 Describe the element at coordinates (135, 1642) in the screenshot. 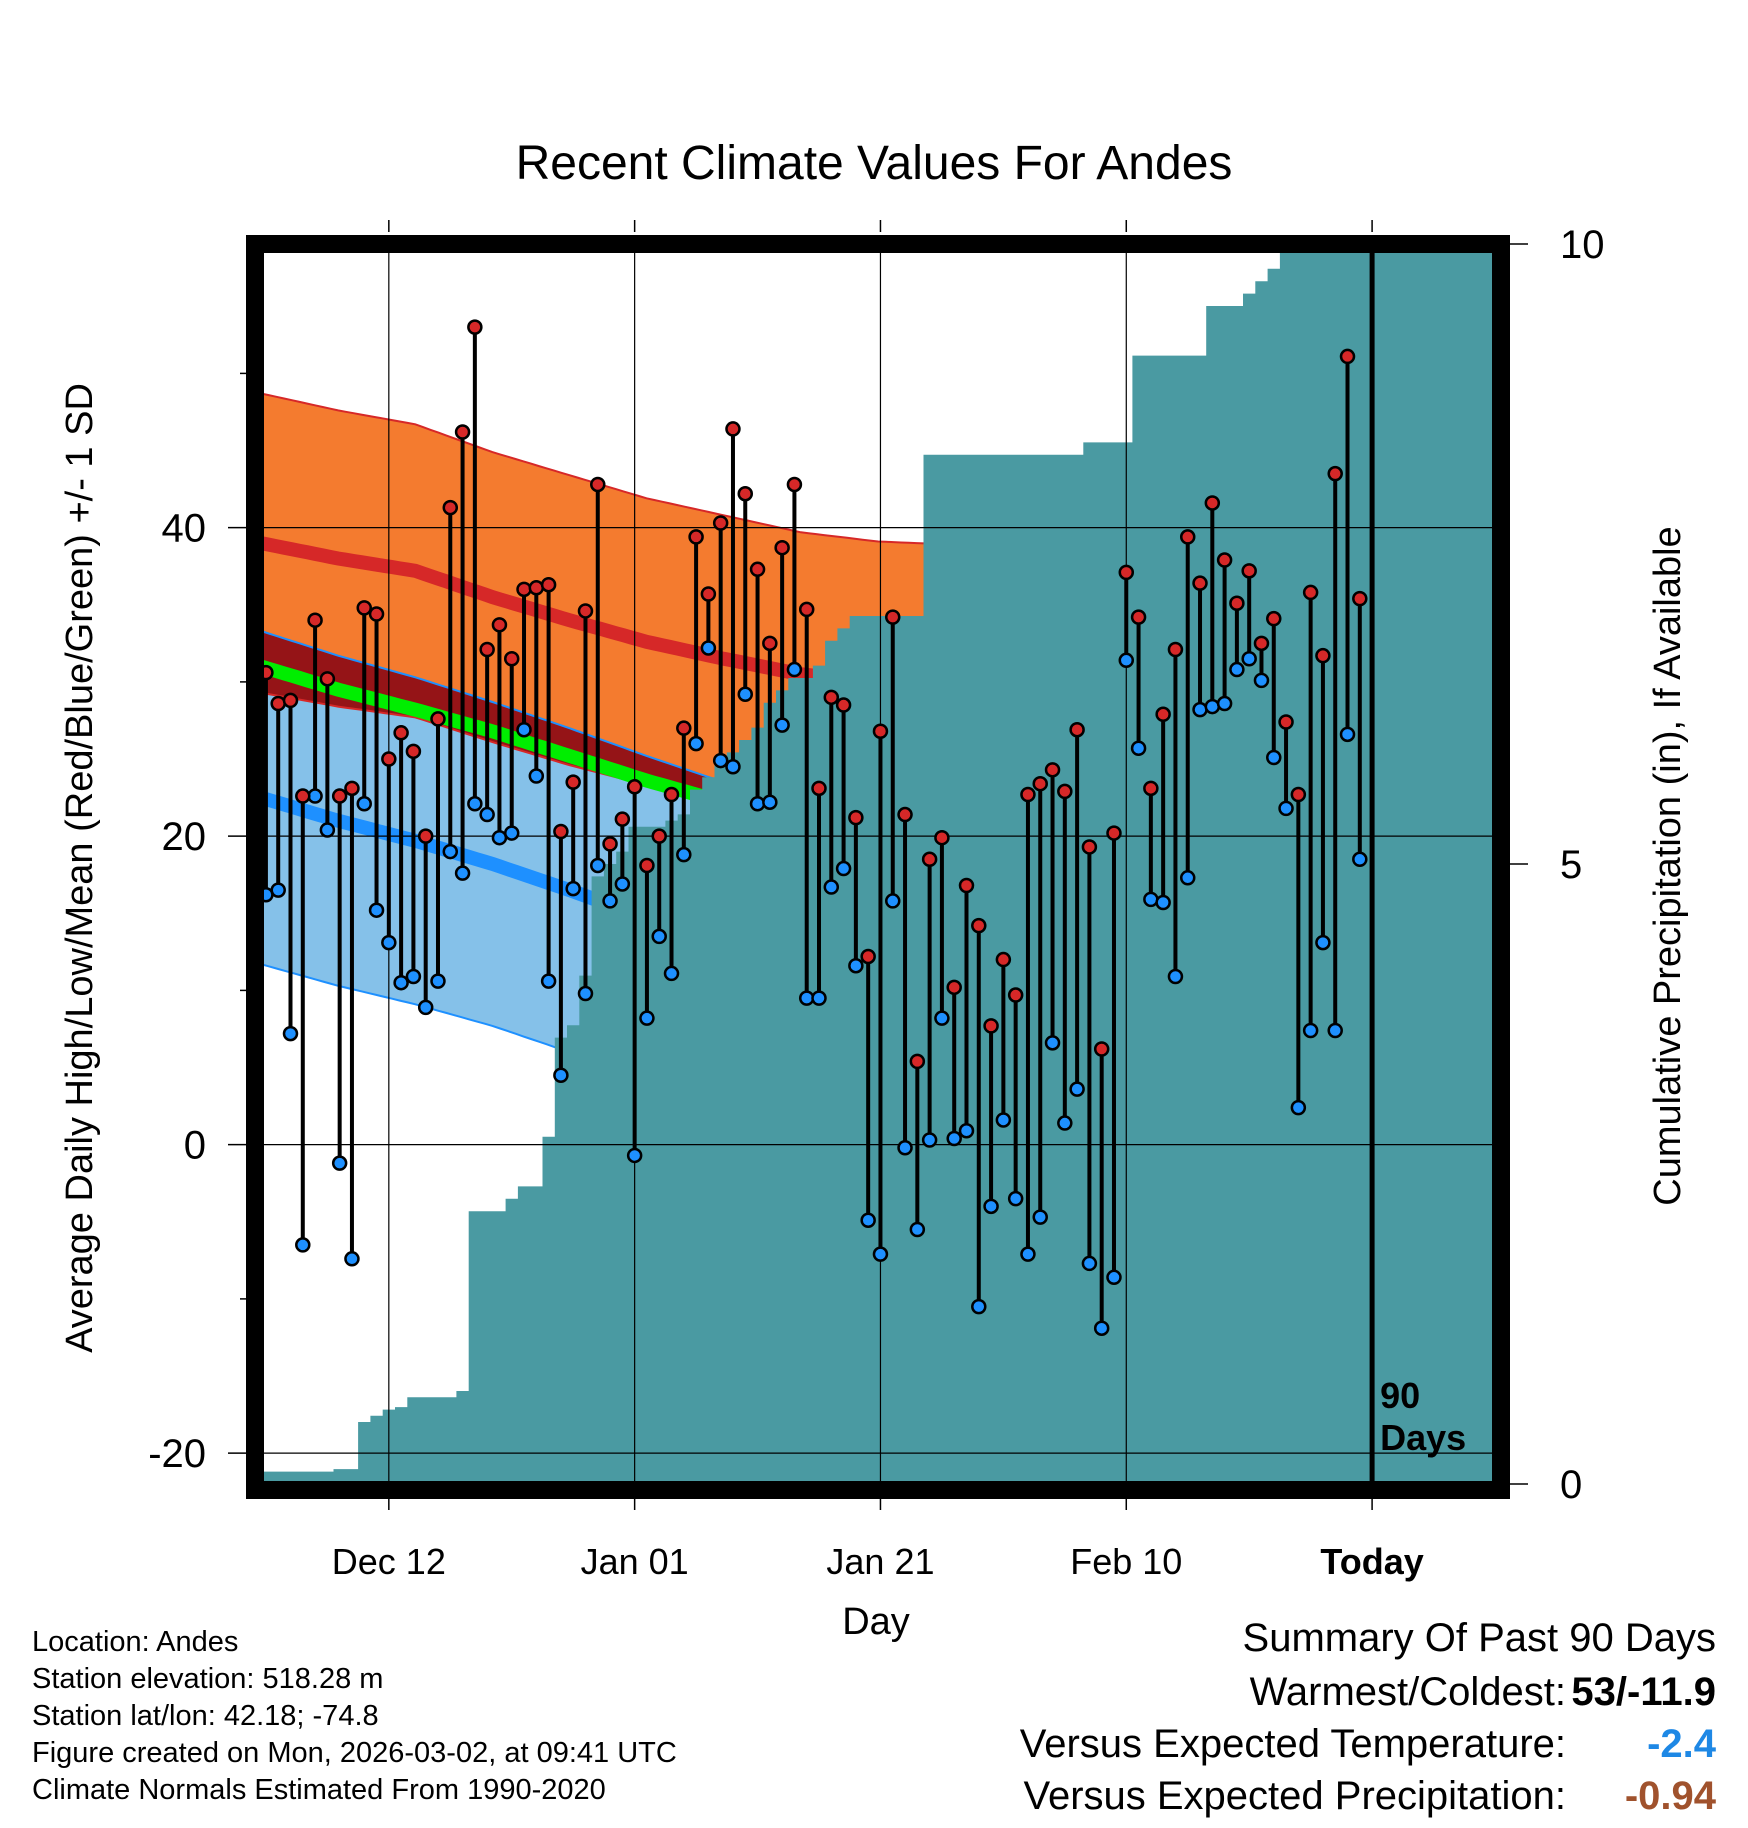

I see `info-location: Location: Andes` at that location.